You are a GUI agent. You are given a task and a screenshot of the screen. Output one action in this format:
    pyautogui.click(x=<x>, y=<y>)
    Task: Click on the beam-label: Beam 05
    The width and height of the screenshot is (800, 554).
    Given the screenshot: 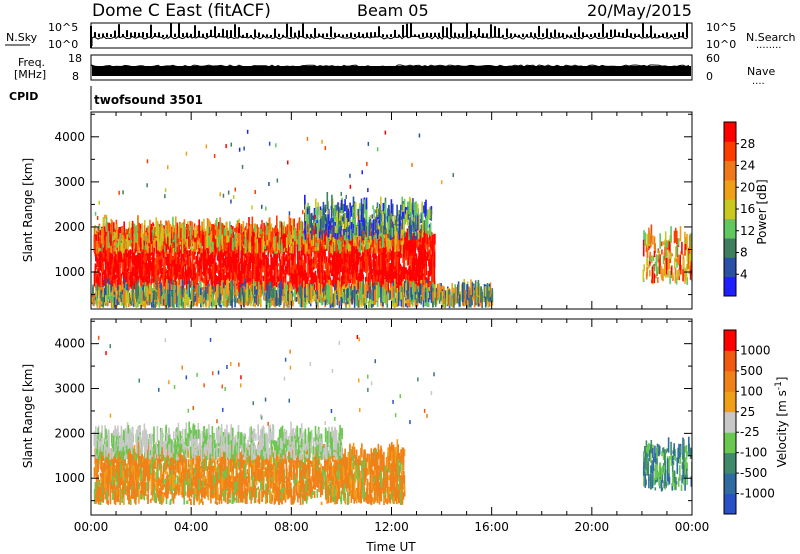 What is the action you would take?
    pyautogui.click(x=393, y=10)
    